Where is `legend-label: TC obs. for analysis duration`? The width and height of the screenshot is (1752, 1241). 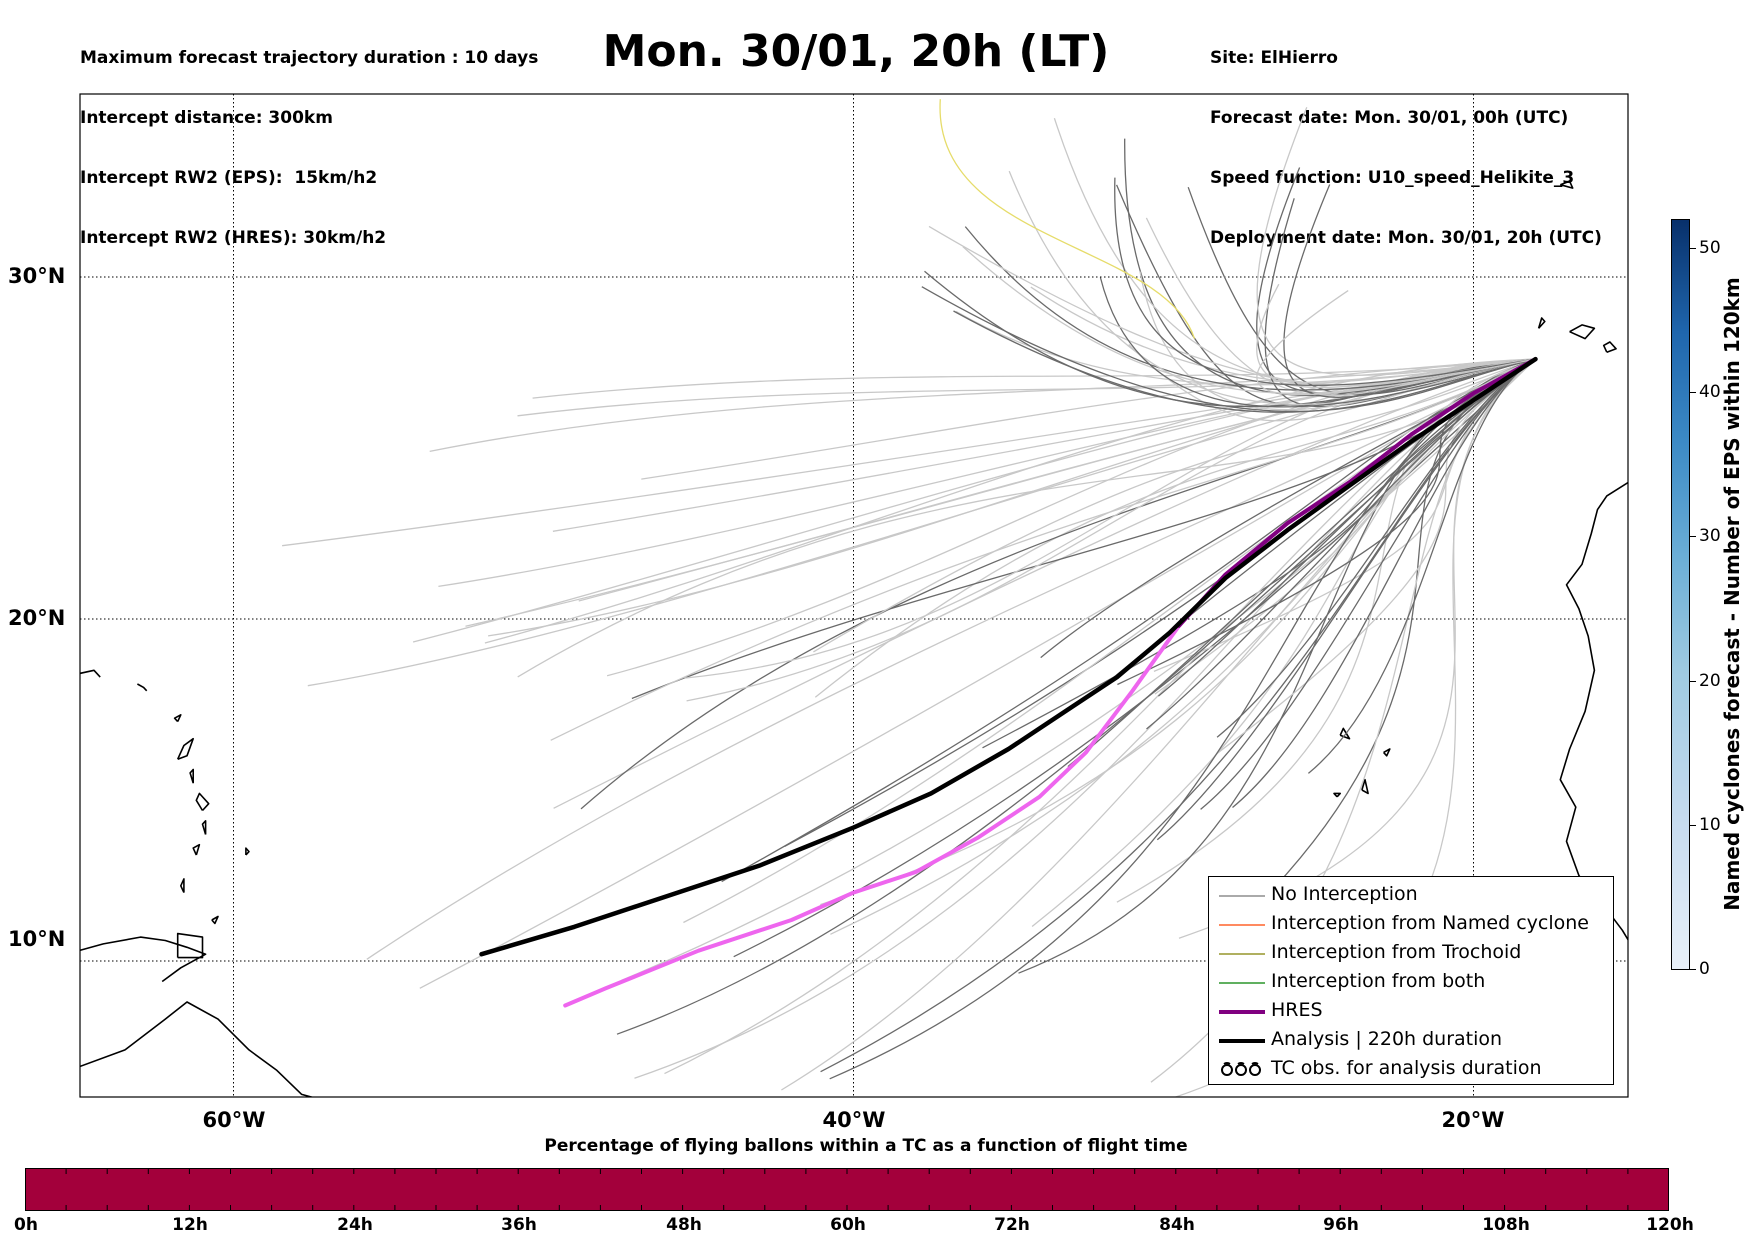 legend-label: TC obs. for analysis duration is located at coordinates (1406, 1068).